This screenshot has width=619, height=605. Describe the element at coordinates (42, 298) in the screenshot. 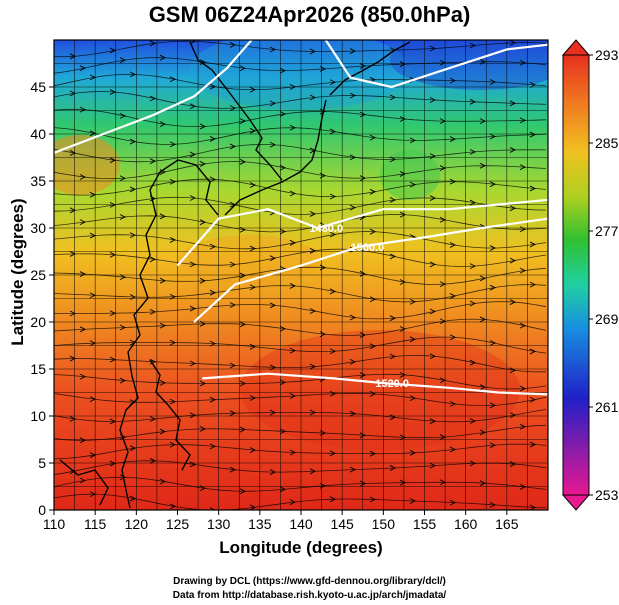

I see `y-axis-ticks: 0 5 10 15 20 25 30 35 40 45` at that location.